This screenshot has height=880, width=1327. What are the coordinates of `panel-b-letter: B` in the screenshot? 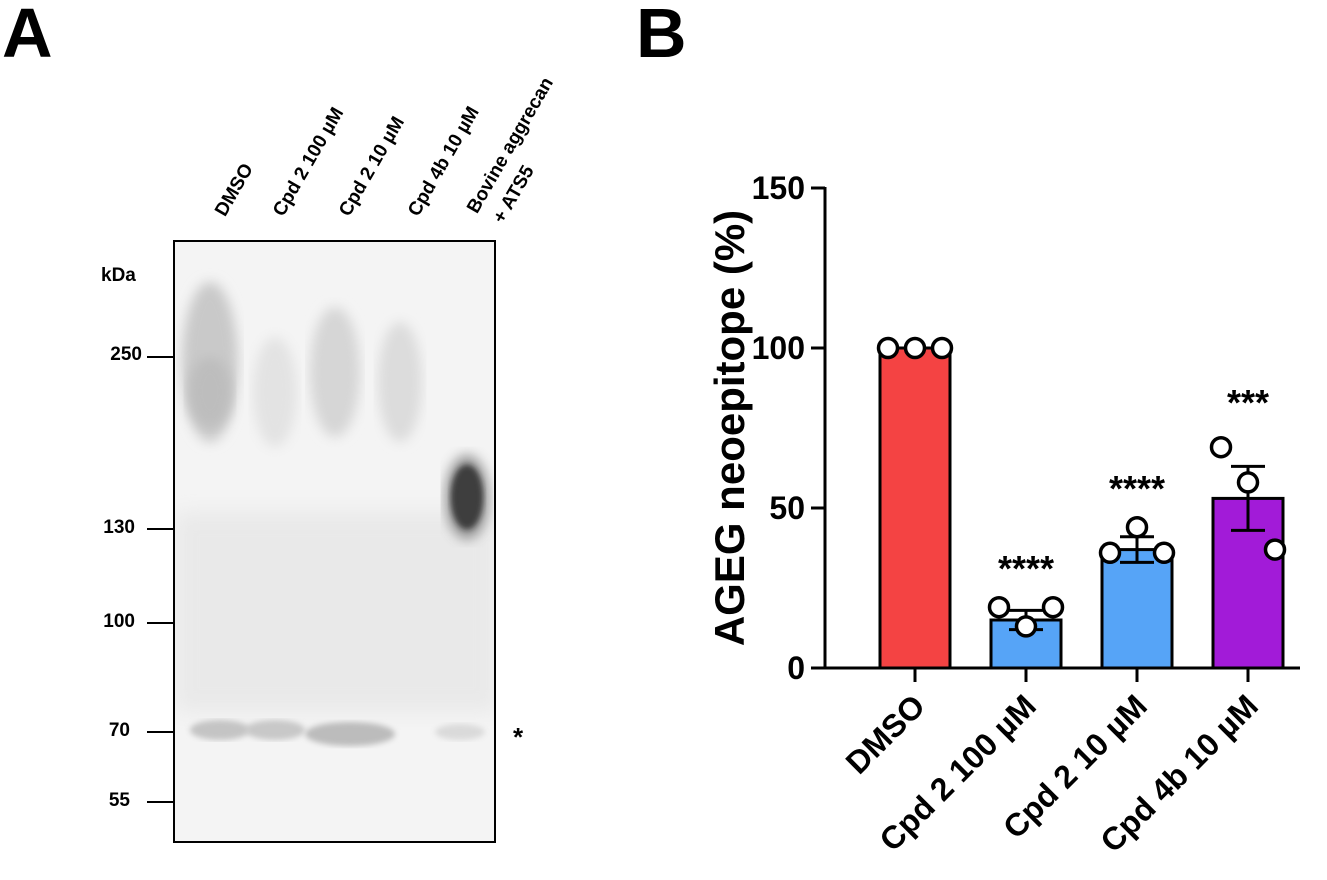 It's located at (661, 36).